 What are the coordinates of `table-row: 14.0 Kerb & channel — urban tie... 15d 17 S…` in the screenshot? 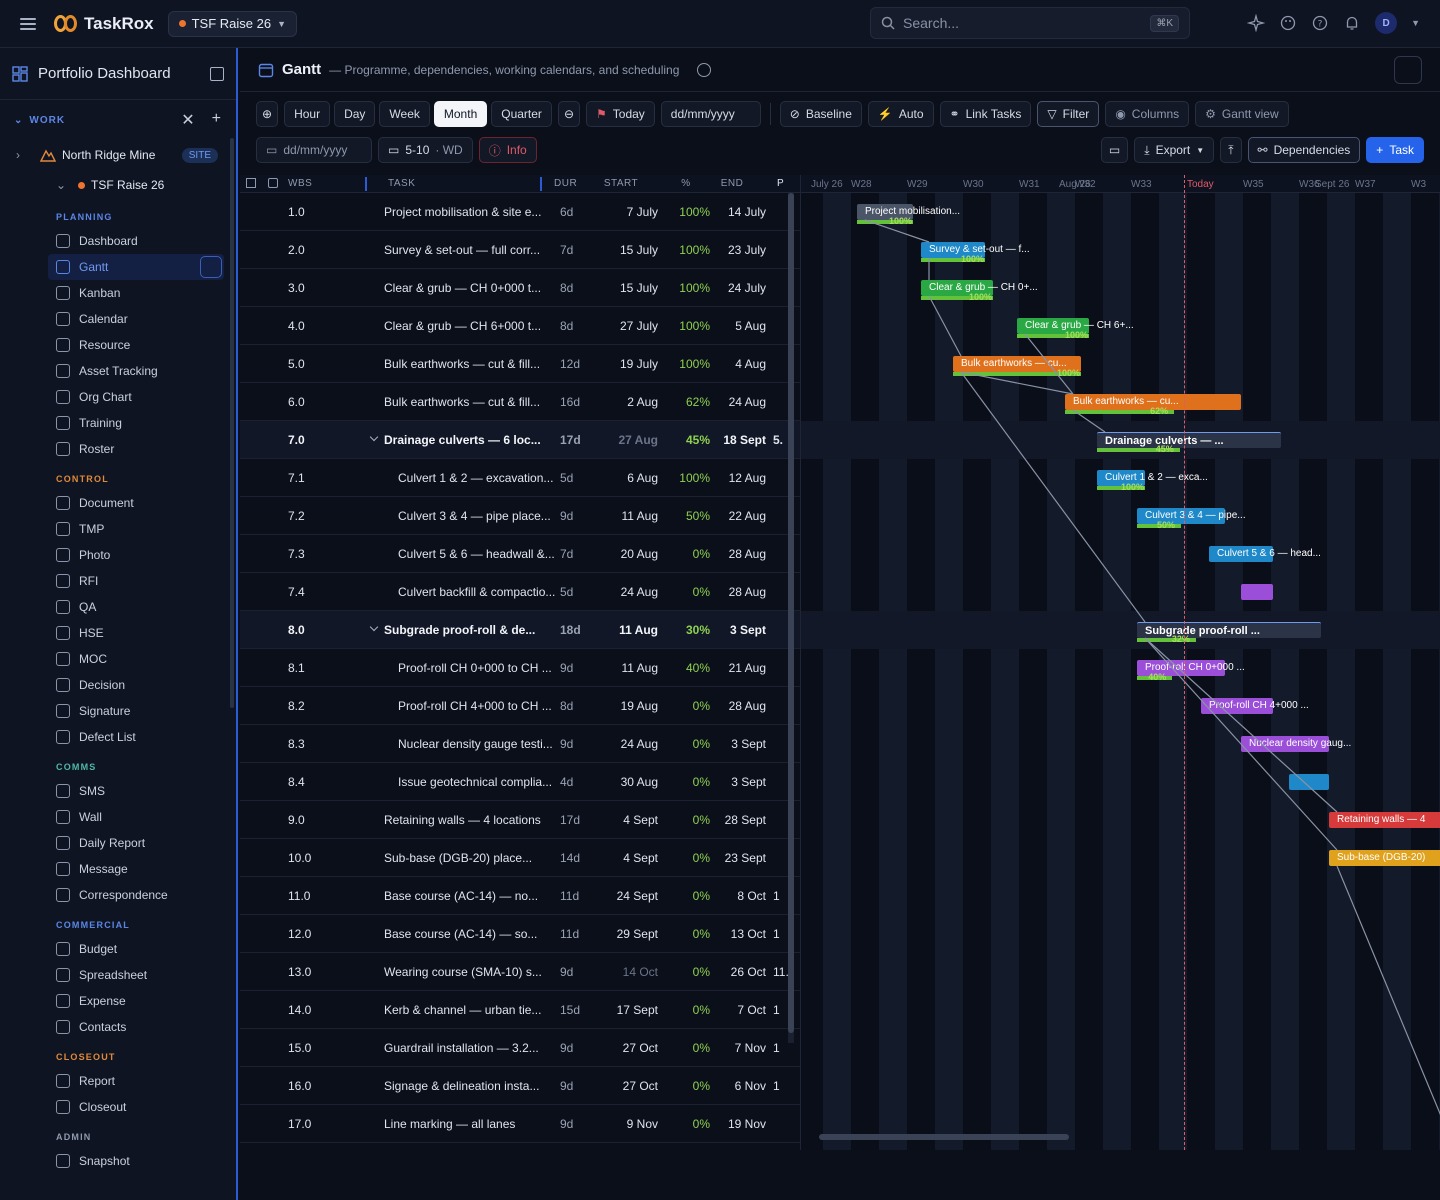 It's located at (520, 1010).